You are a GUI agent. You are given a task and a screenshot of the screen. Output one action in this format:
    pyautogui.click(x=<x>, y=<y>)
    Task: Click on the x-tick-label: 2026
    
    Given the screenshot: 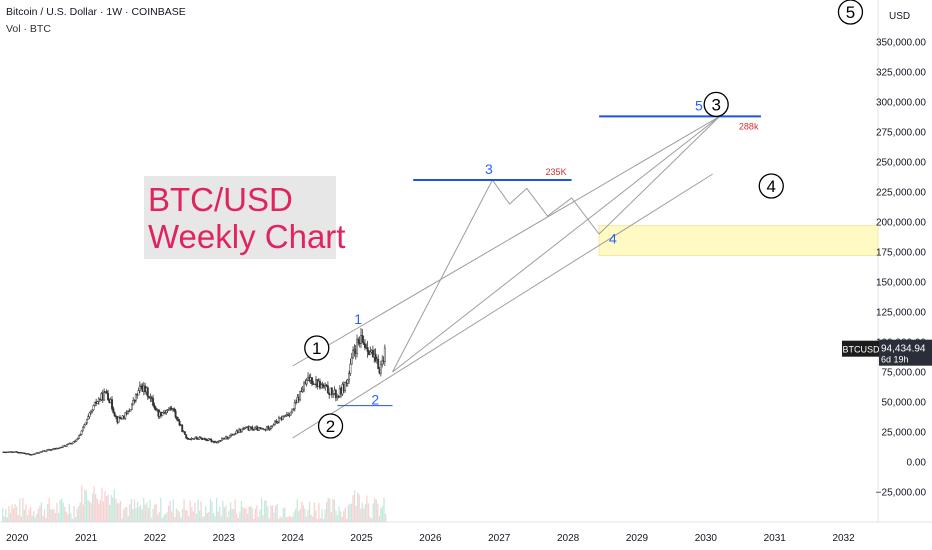 What is the action you would take?
    pyautogui.click(x=430, y=538)
    